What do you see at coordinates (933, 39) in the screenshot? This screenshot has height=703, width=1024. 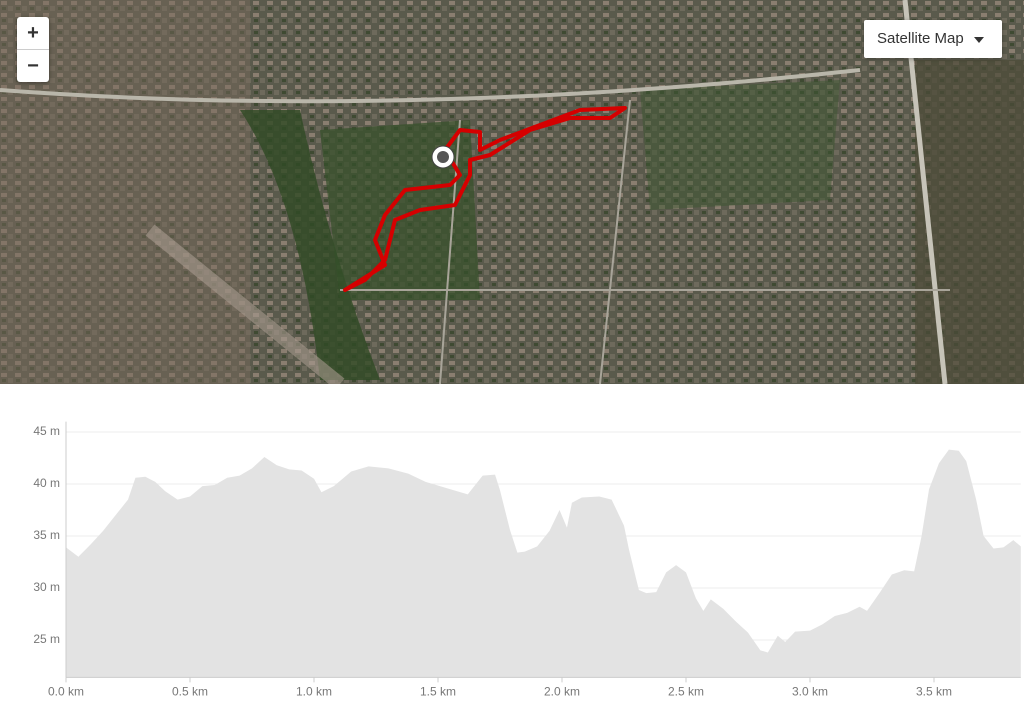 I see `map-type-dropdown: Satellite Map` at bounding box center [933, 39].